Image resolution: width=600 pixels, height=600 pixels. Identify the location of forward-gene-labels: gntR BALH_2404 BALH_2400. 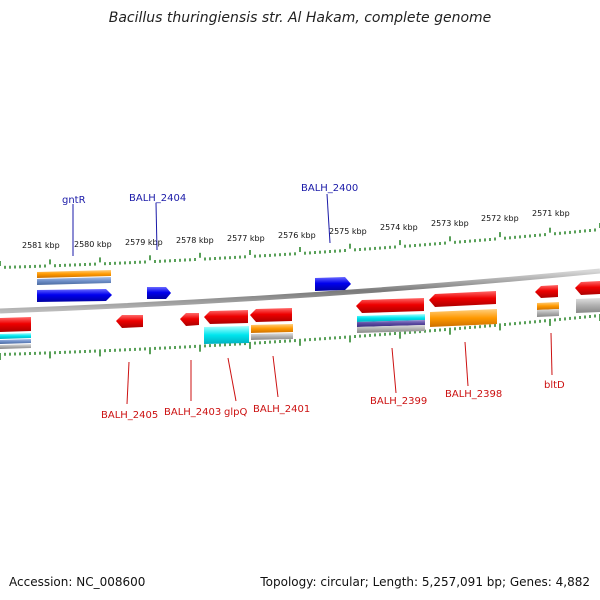
(210, 219).